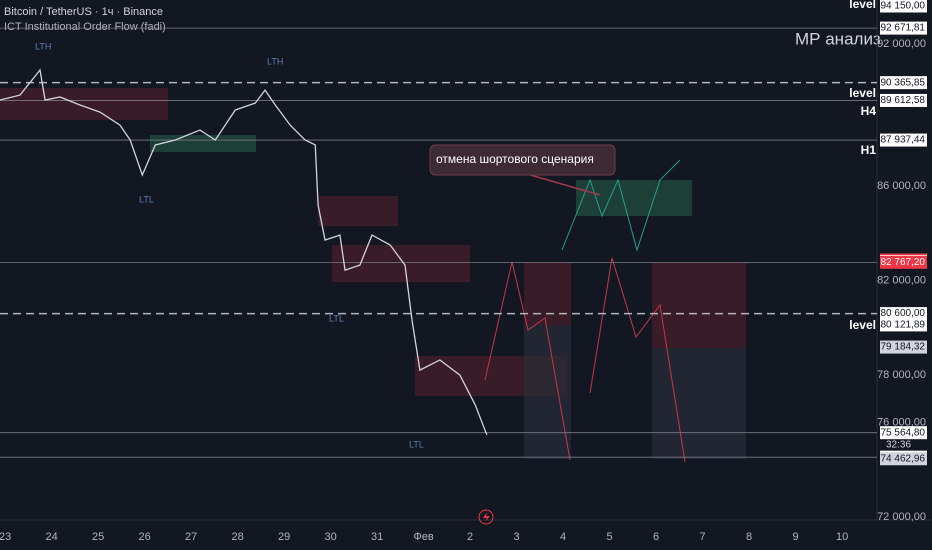 The width and height of the screenshot is (932, 550). Describe the element at coordinates (842, 537) in the screenshot. I see `x-tick-label: 10` at that location.